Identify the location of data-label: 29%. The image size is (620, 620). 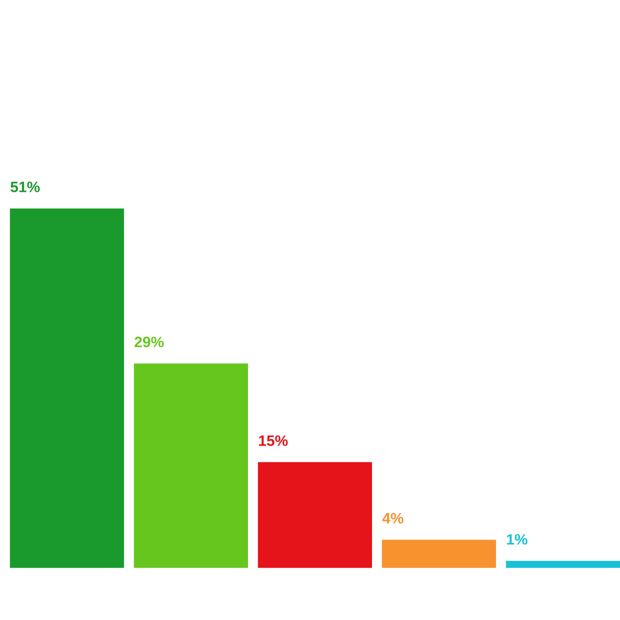
(149, 342).